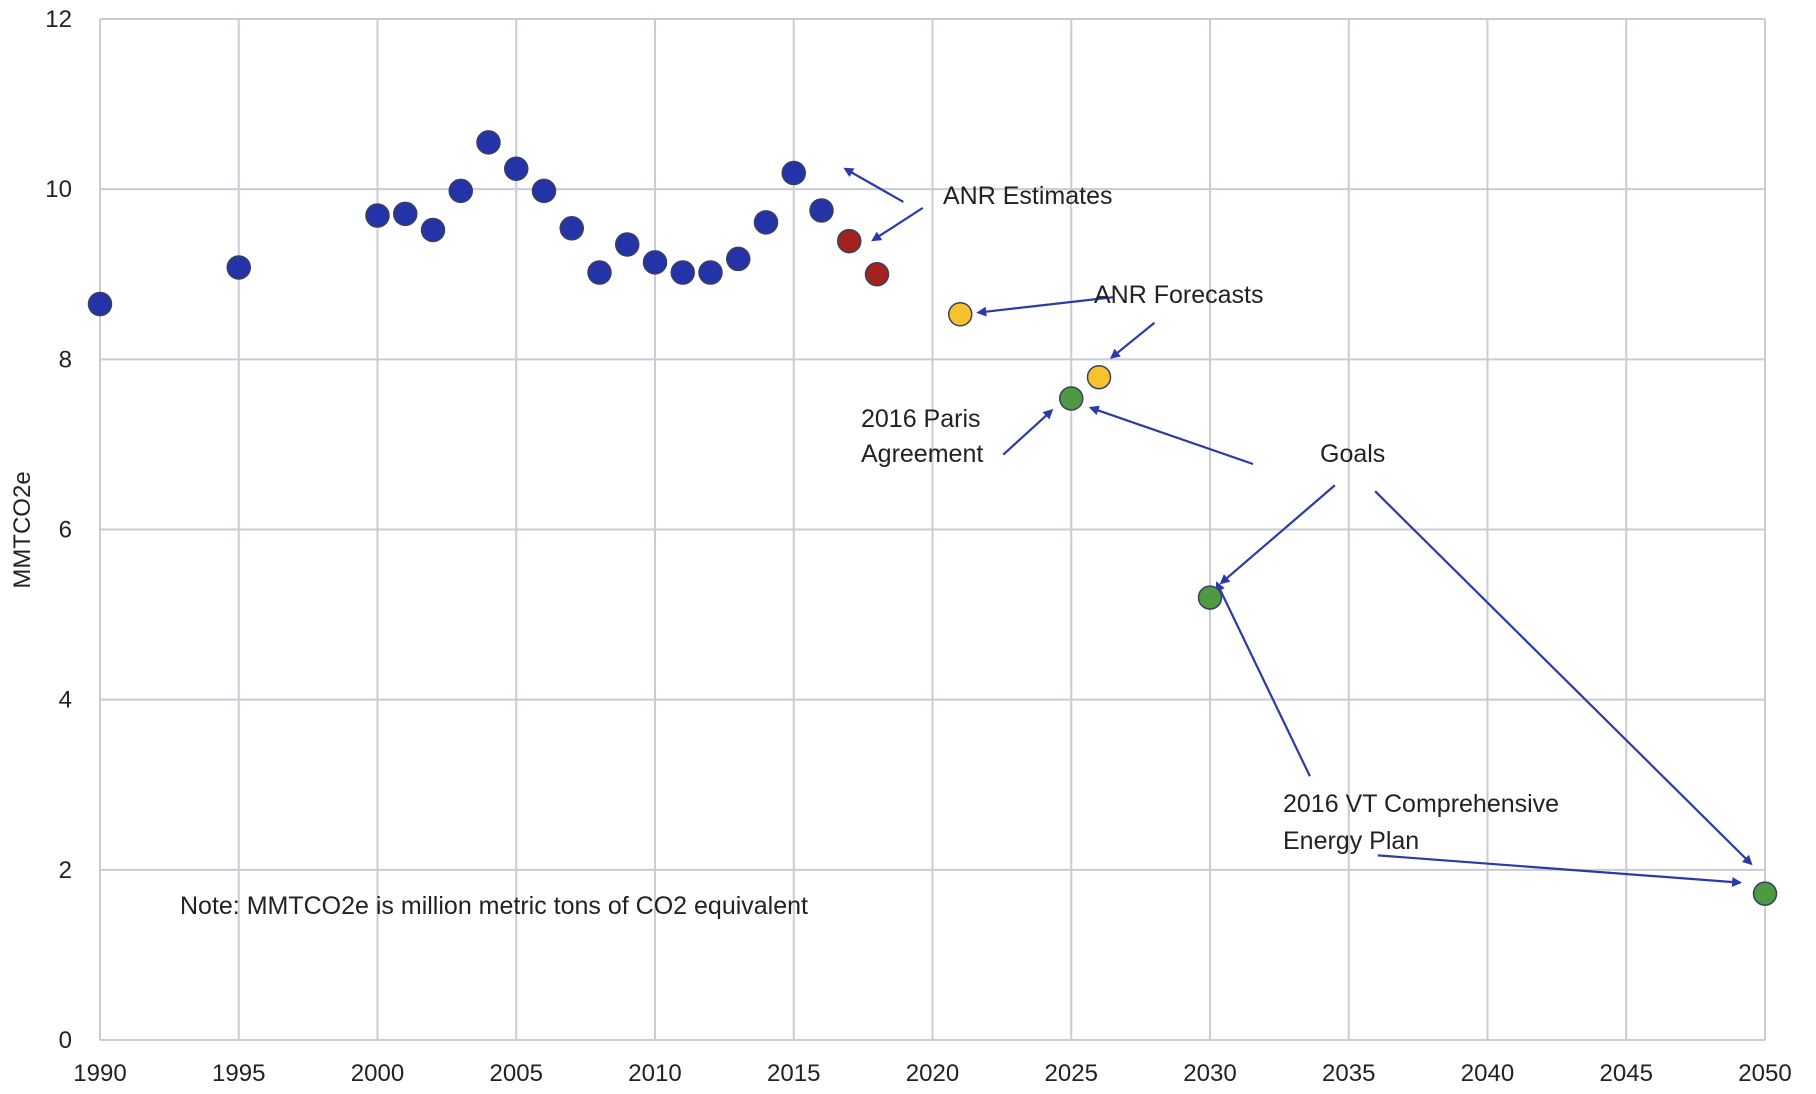 This screenshot has width=1816, height=1094. Describe the element at coordinates (1764, 1073) in the screenshot. I see `x-tick-label-2050: 2050` at that location.